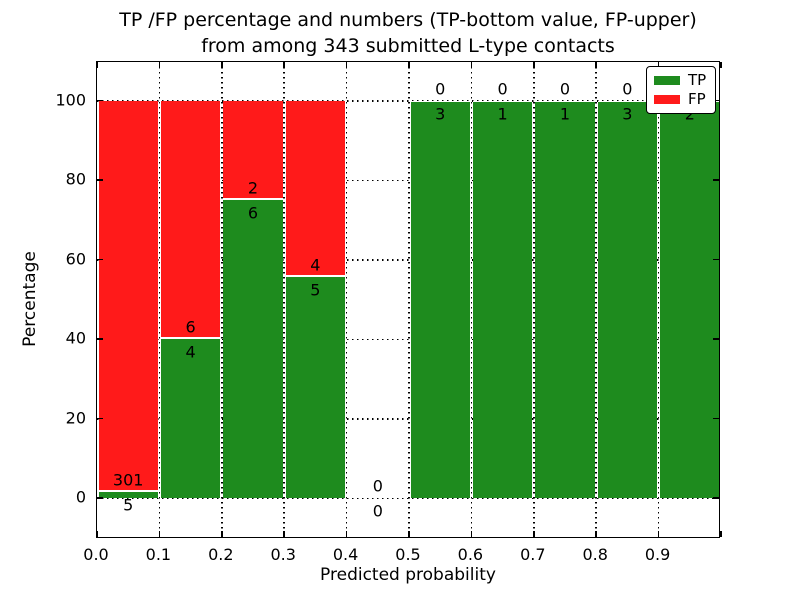 The height and width of the screenshot is (600, 800). What do you see at coordinates (80, 497) in the screenshot?
I see `y-tick-label: 0` at bounding box center [80, 497].